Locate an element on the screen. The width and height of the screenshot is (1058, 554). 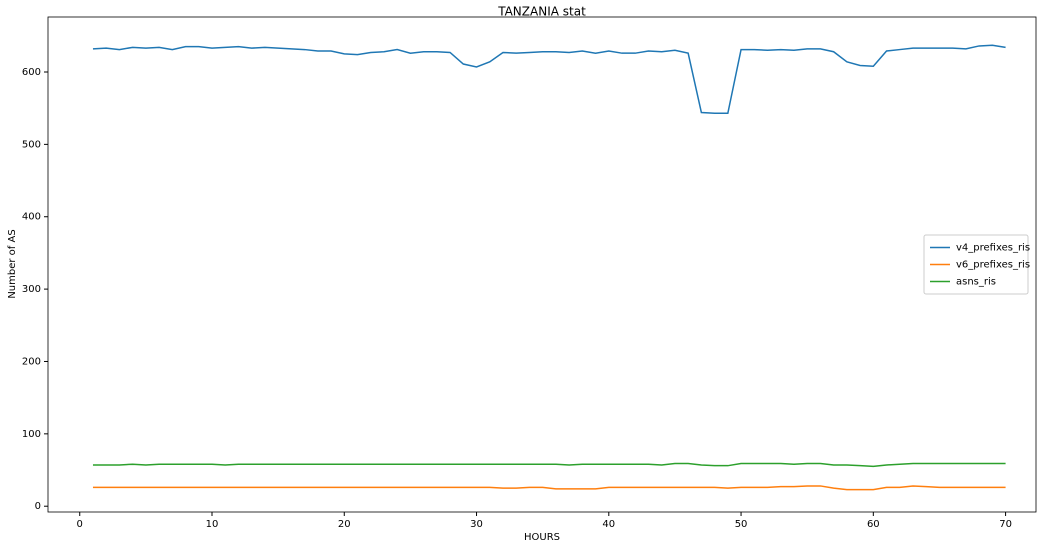
x-tick-label: 20 is located at coordinates (344, 524).